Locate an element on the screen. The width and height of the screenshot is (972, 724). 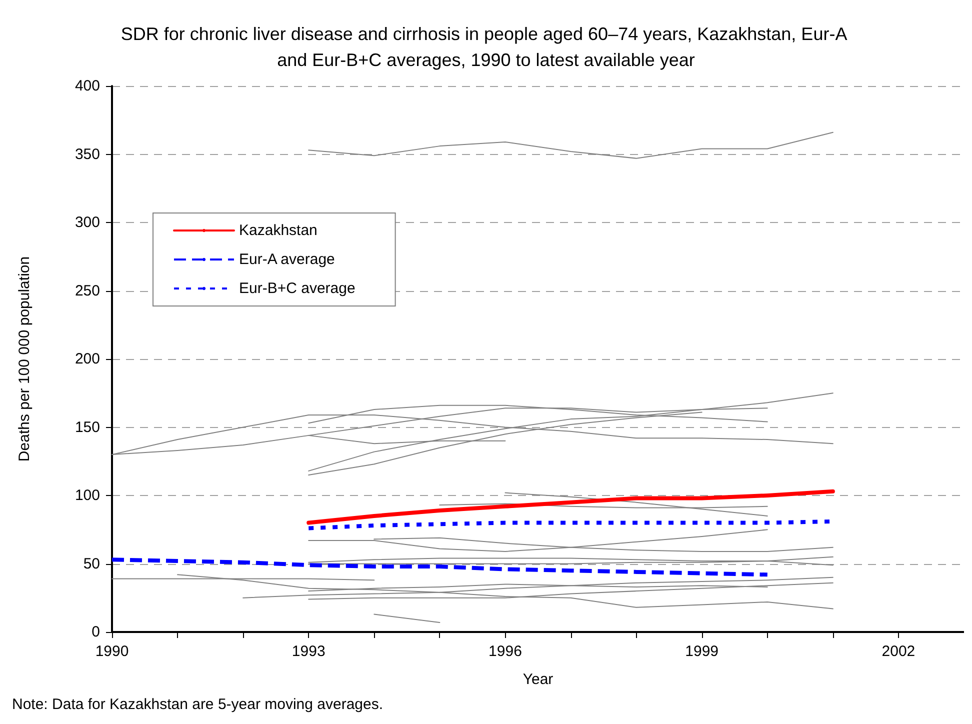
y-tick-label: 300 is located at coordinates (87, 222).